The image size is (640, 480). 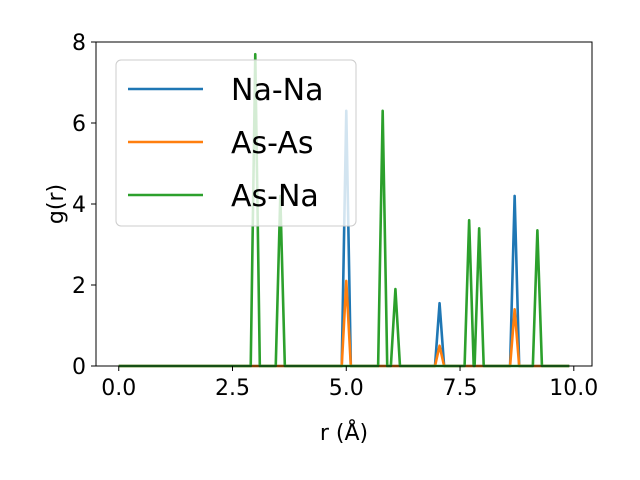 I want to click on x-tick-label: 7.5, so click(x=460, y=388).